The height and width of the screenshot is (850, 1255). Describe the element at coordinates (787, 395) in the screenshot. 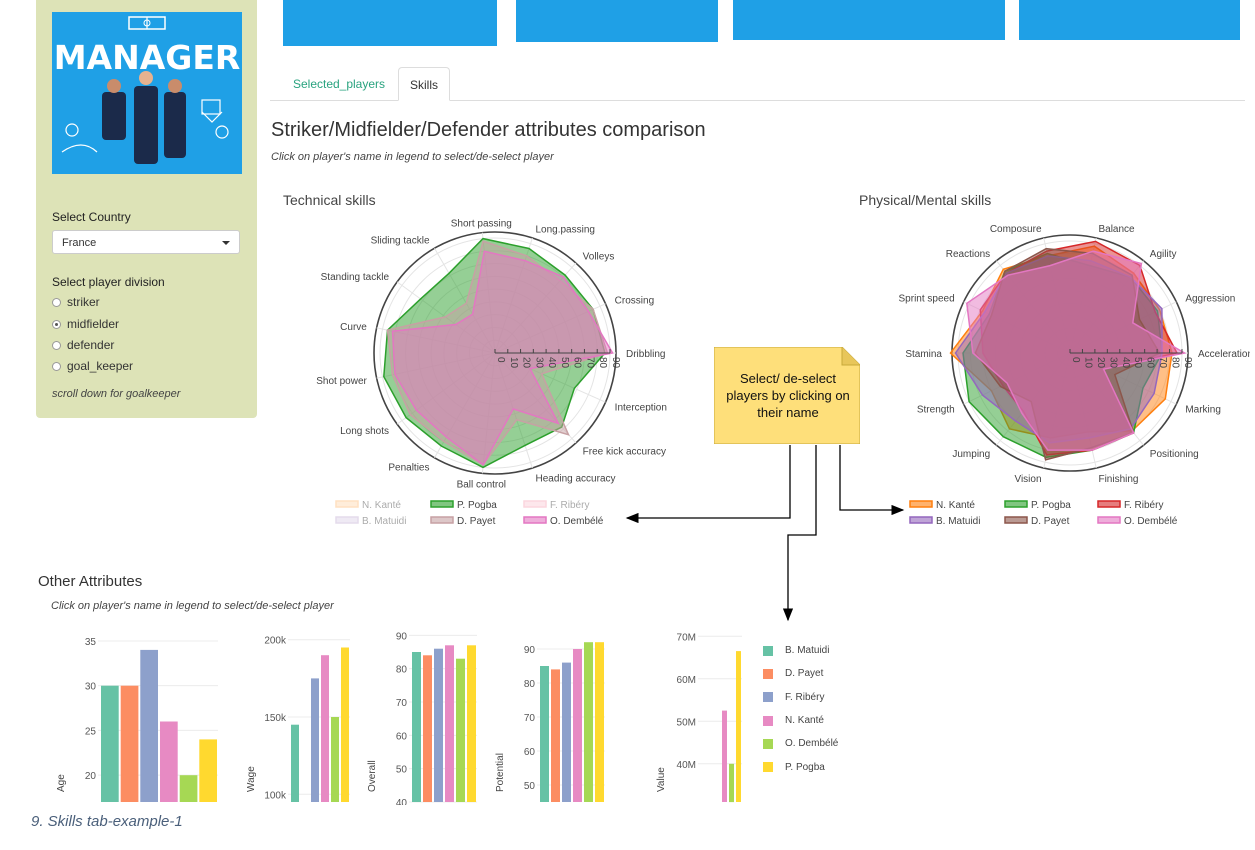

I see `instruction-note` at that location.